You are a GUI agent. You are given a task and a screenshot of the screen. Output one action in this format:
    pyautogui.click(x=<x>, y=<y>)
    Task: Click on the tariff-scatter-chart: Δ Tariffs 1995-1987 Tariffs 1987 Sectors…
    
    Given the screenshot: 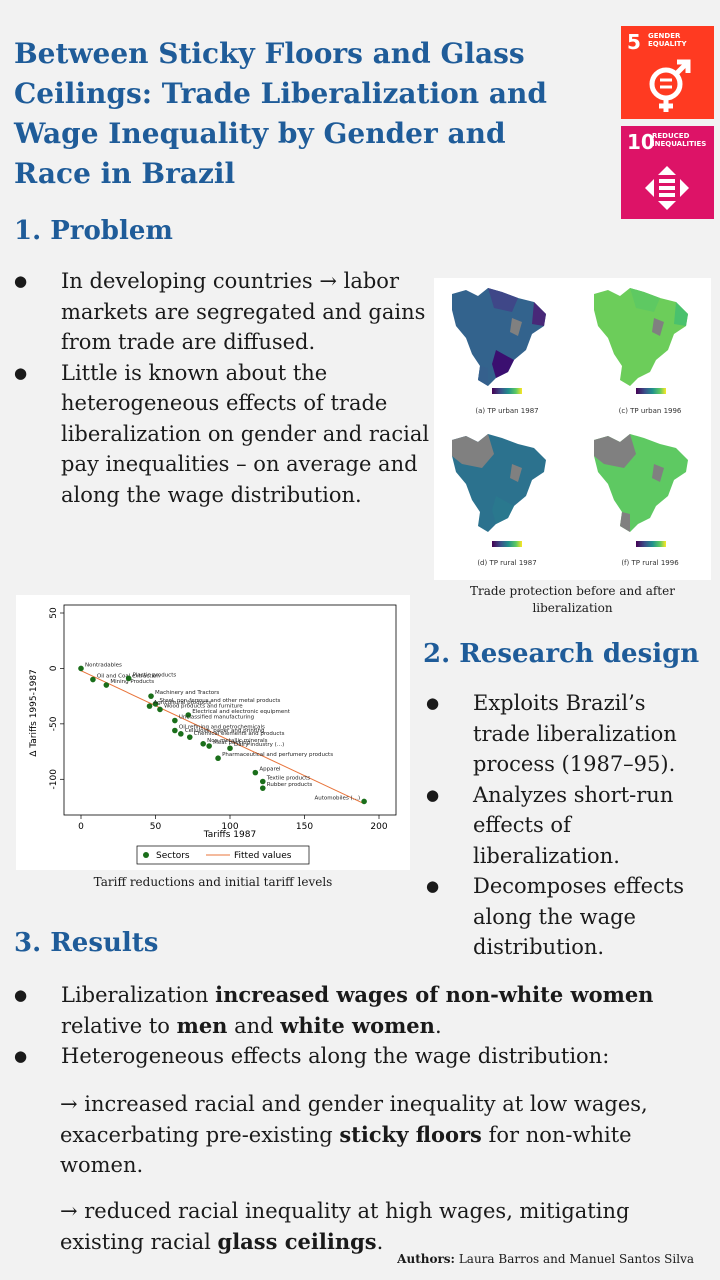 What is the action you would take?
    pyautogui.click(x=213, y=734)
    